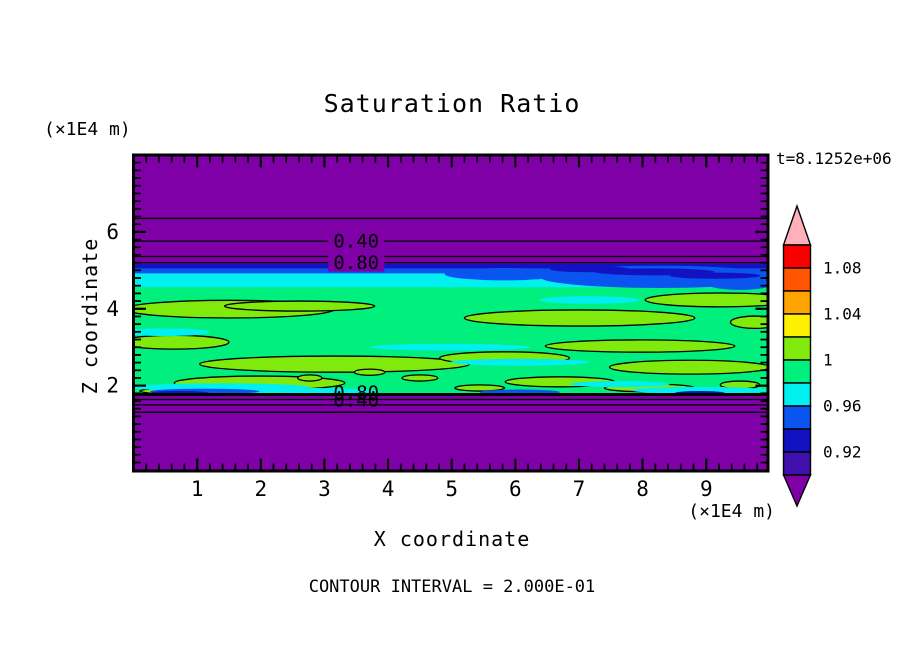 Image resolution: width=904 pixels, height=654 pixels. What do you see at coordinates (504, 274) in the screenshot?
I see `field-blob-blue` at bounding box center [504, 274].